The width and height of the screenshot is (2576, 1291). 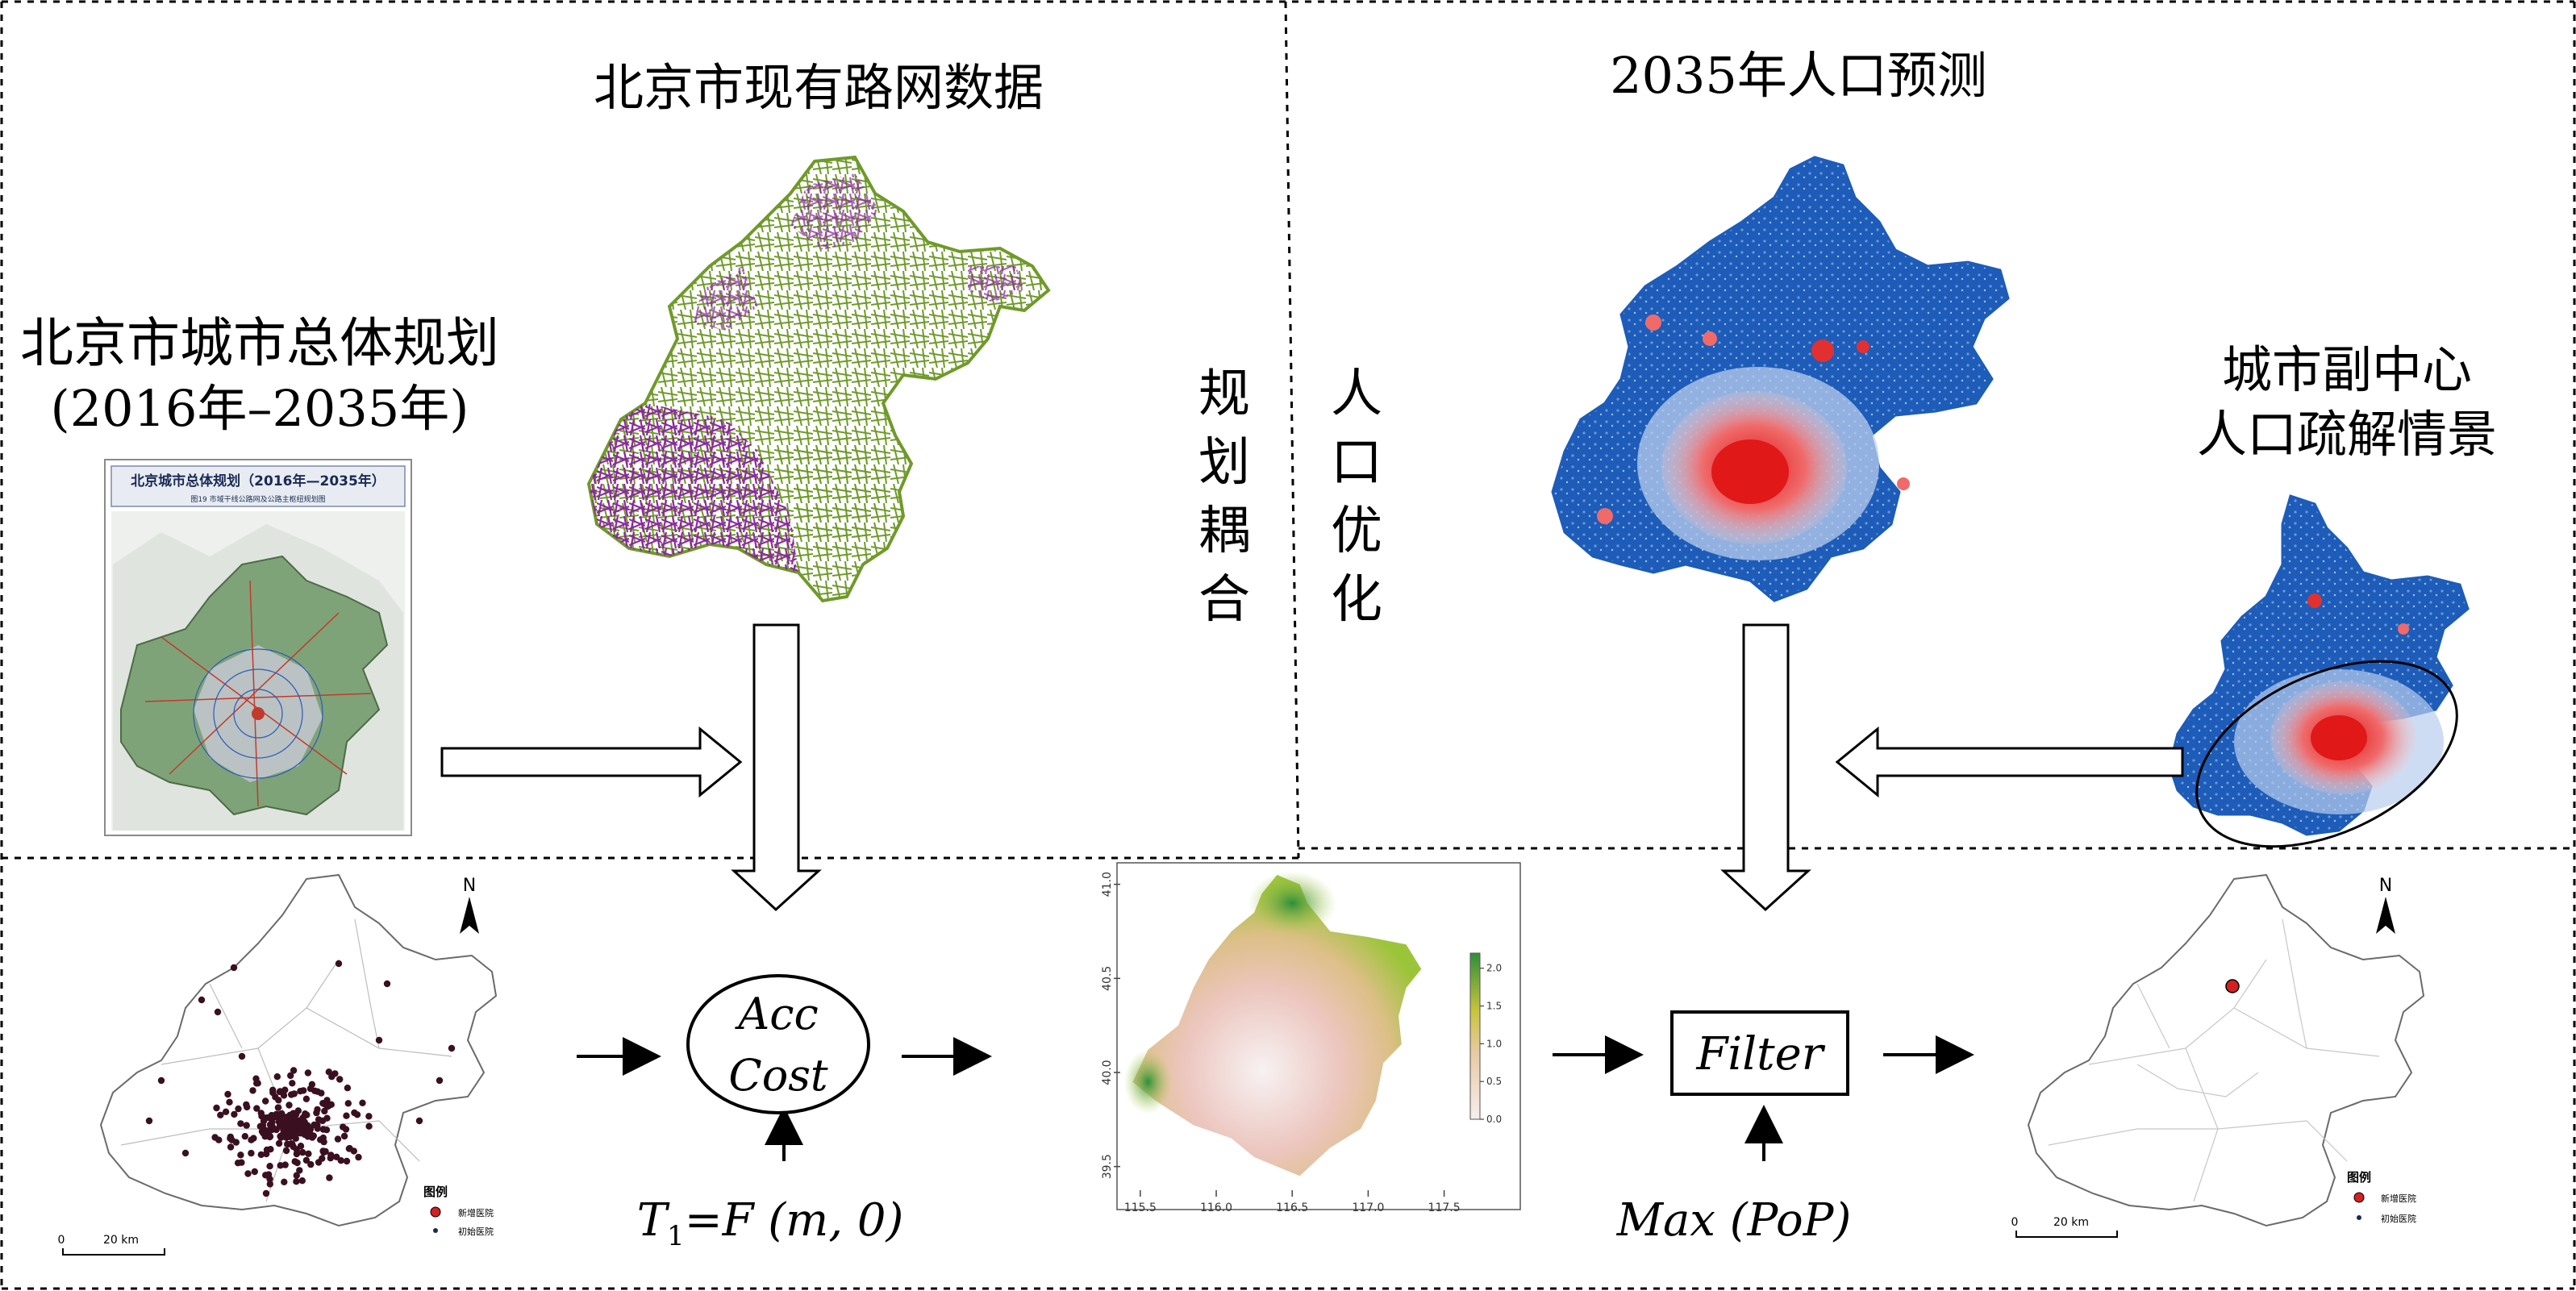 I want to click on filter-node: Filter, so click(x=1759, y=1053).